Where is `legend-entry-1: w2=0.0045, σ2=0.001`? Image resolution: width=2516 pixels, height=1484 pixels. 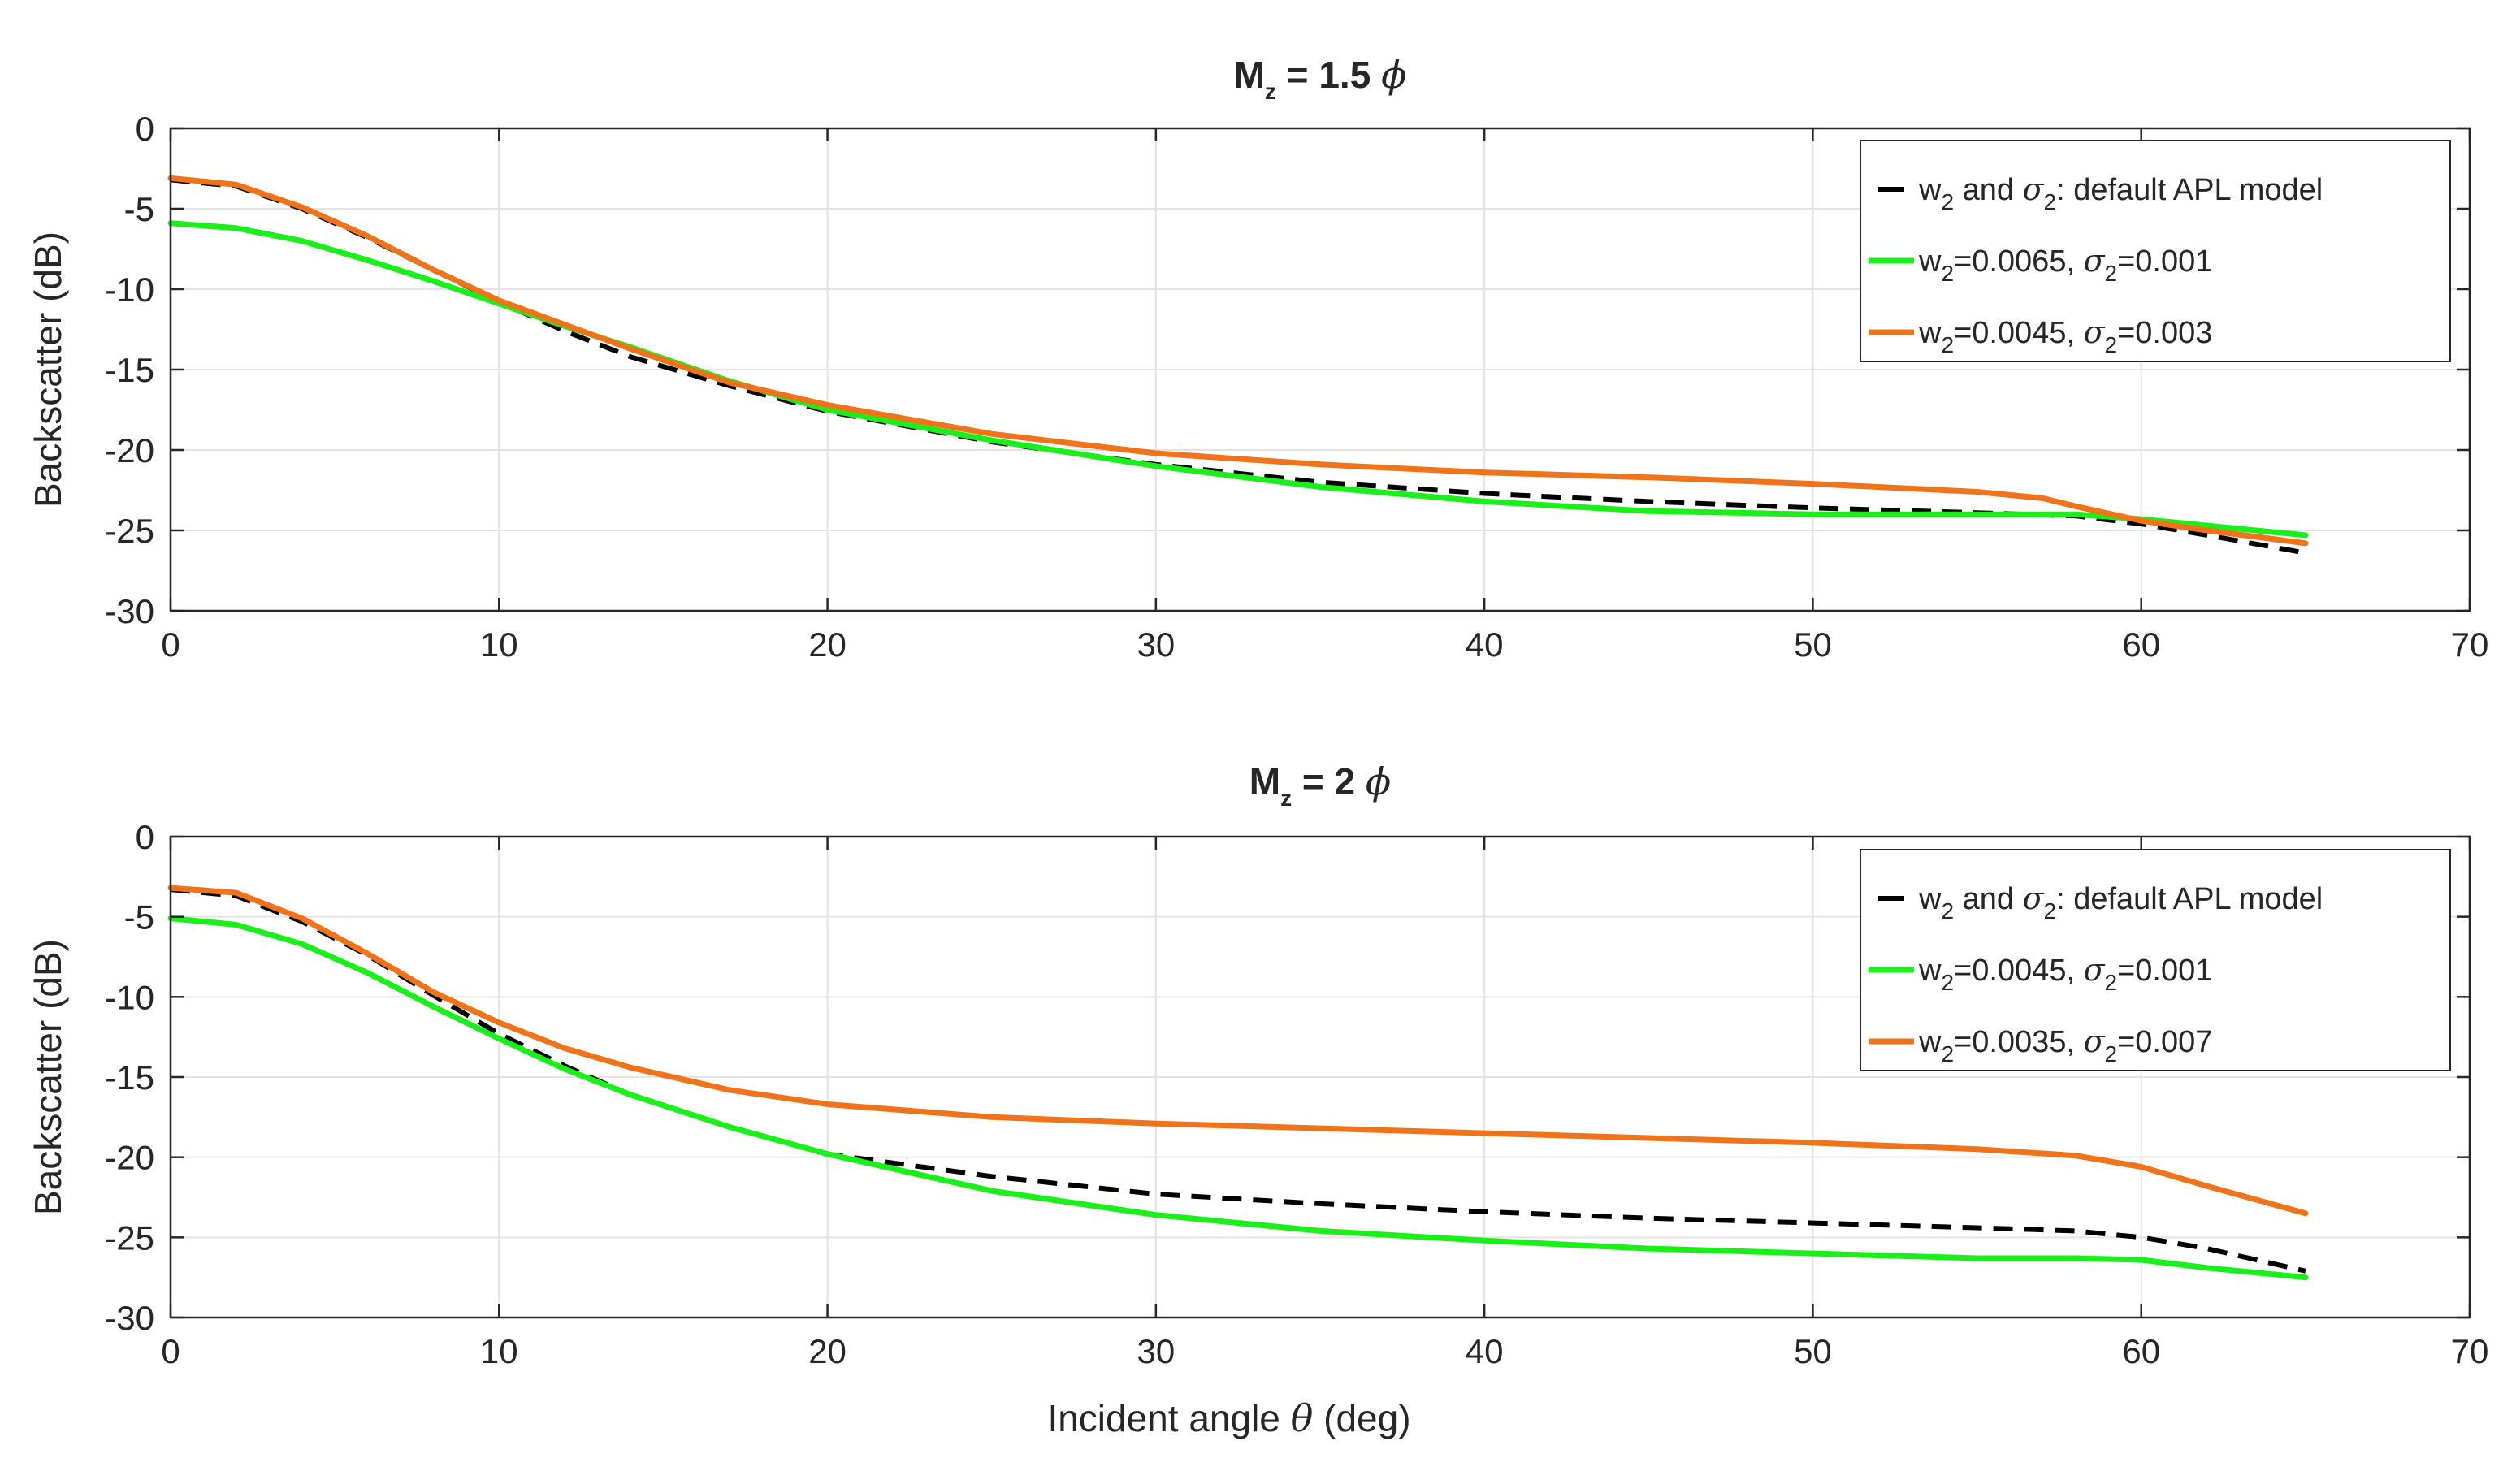 legend-entry-1: w2=0.0045, σ2=0.001 is located at coordinates (2065, 973).